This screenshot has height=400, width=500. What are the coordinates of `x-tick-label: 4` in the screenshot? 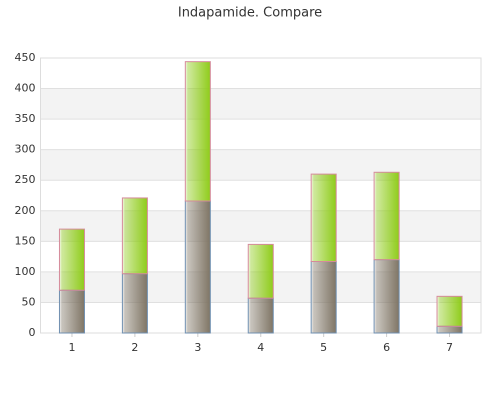 It's located at (260, 347).